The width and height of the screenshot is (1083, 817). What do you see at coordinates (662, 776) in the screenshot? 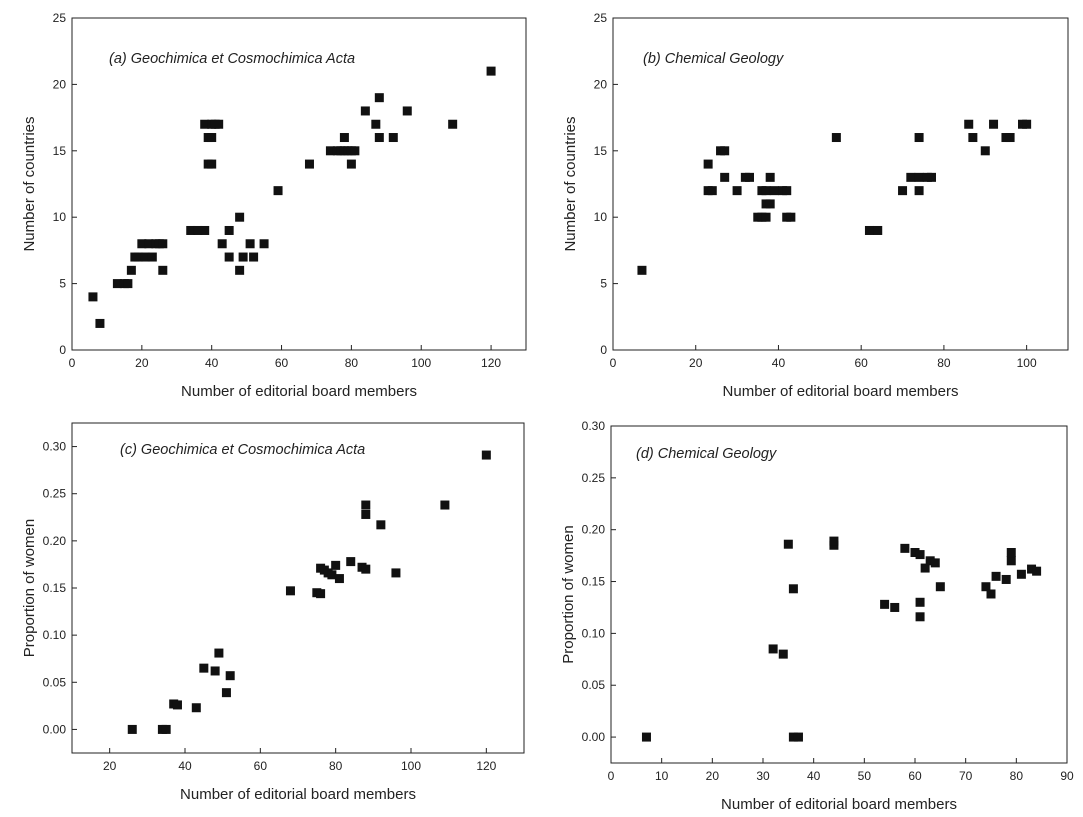
I see `x-tick-label: 10` at bounding box center [662, 776].